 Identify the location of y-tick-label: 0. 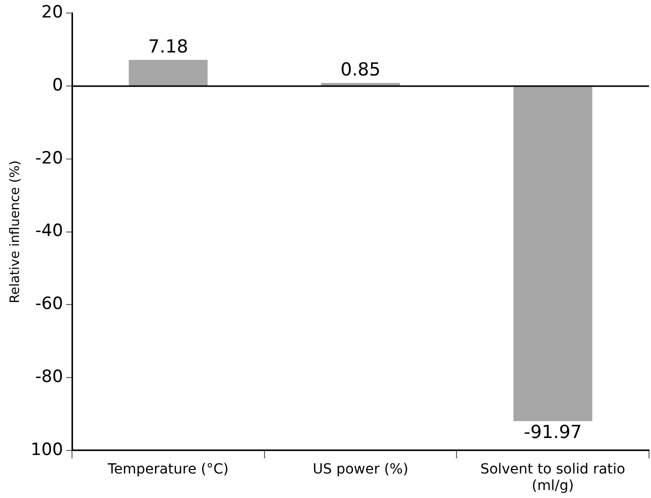
(58, 85).